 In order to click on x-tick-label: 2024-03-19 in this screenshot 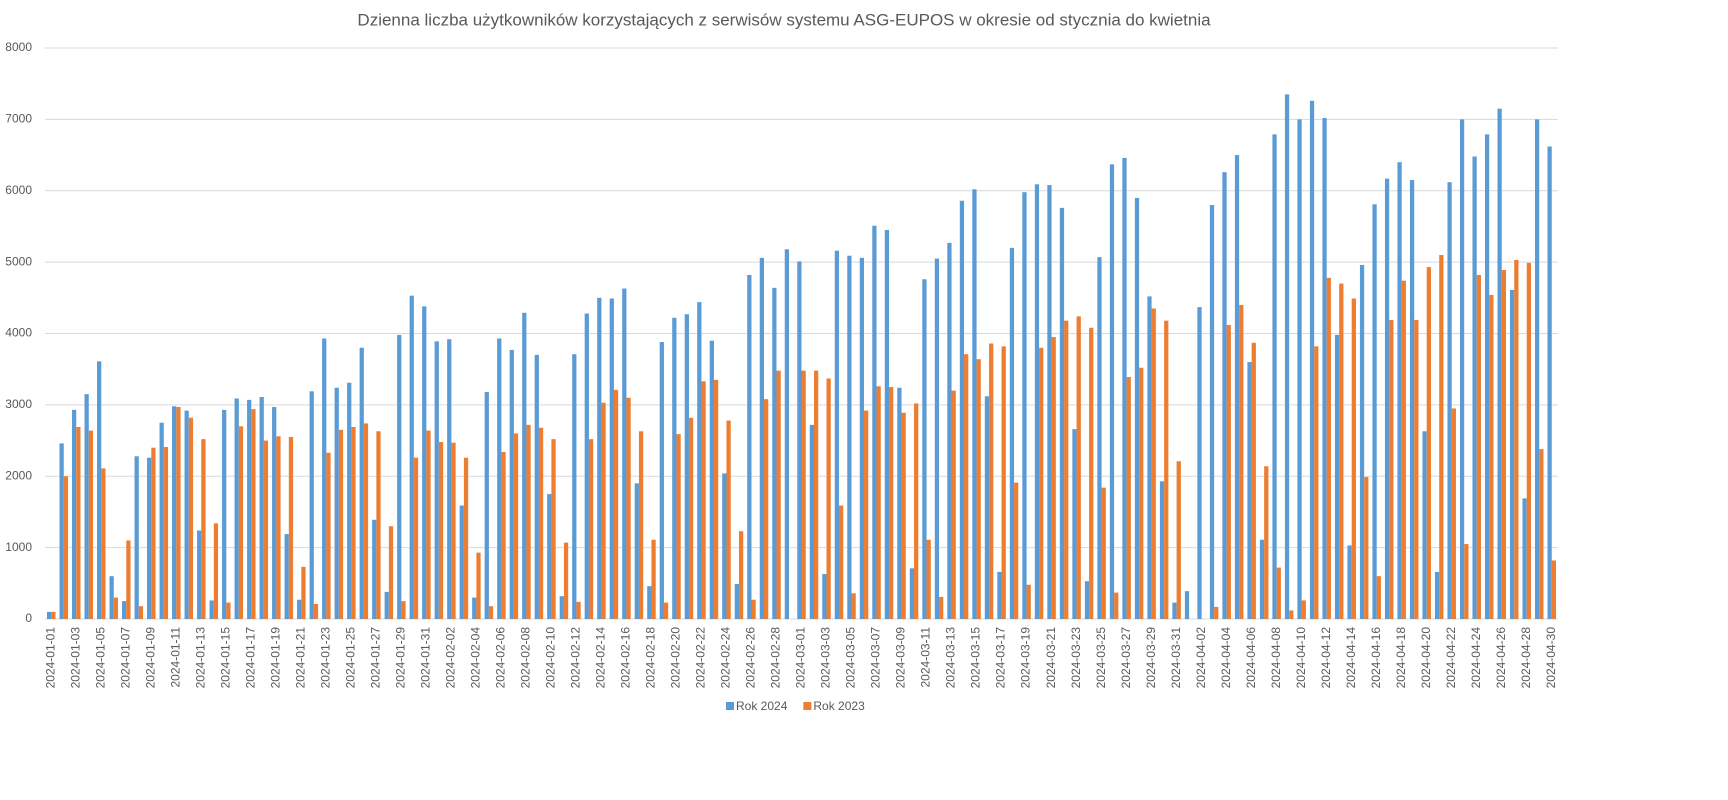, I will do `click(1026, 658)`.